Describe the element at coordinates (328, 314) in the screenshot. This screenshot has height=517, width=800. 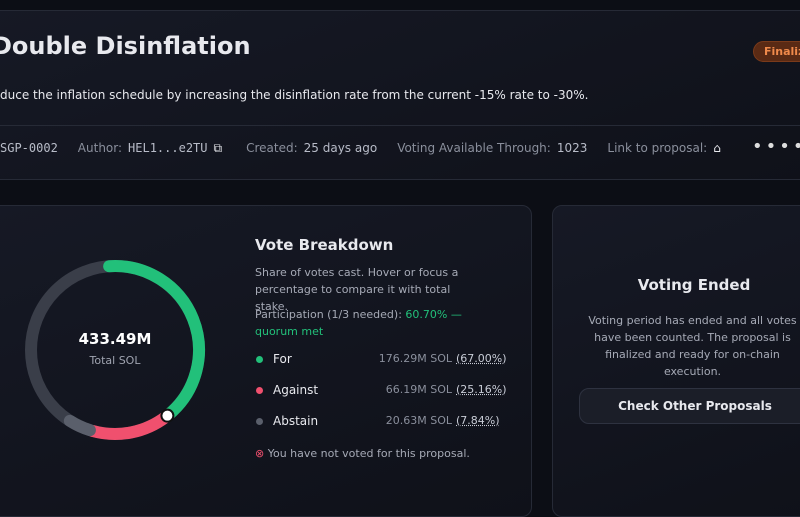
I see `participation-label: Participation (1/3 needed):` at that location.